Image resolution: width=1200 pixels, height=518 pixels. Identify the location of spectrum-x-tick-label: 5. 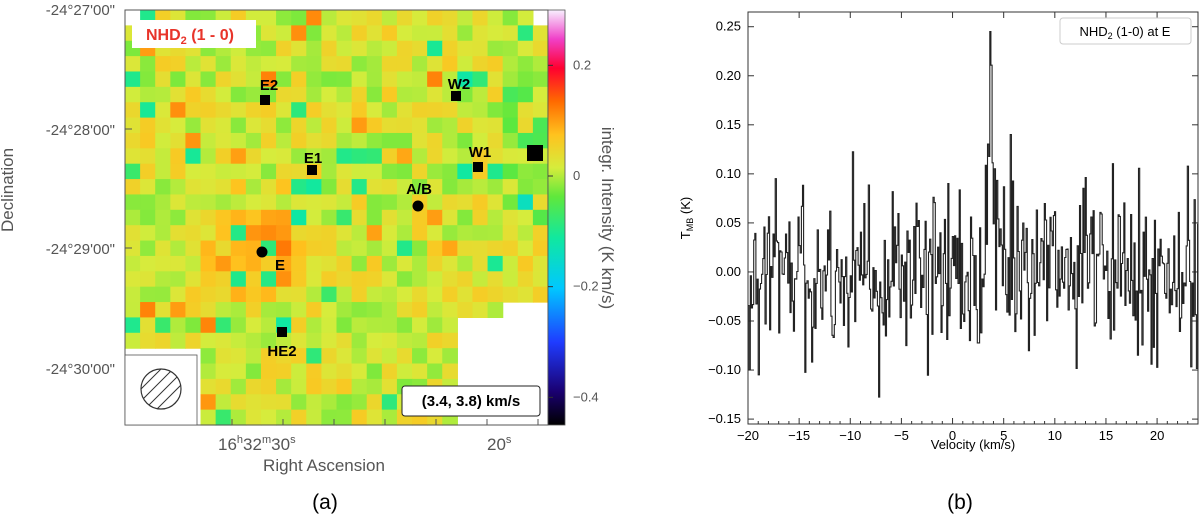
(1003, 435).